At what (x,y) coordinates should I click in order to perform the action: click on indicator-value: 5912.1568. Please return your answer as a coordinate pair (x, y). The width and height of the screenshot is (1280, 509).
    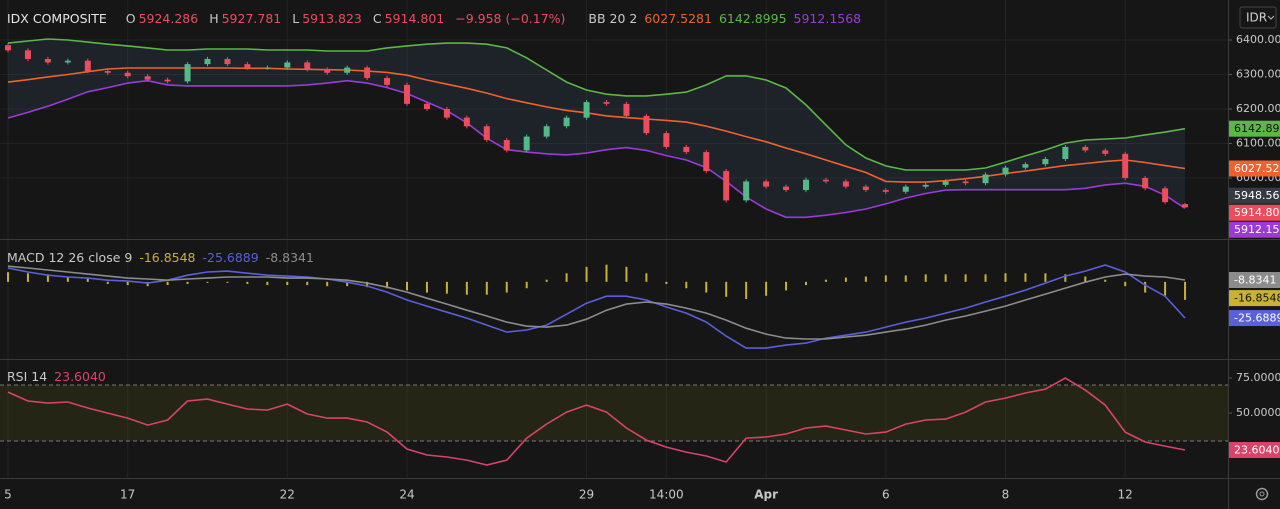
    Looking at the image, I should click on (827, 18).